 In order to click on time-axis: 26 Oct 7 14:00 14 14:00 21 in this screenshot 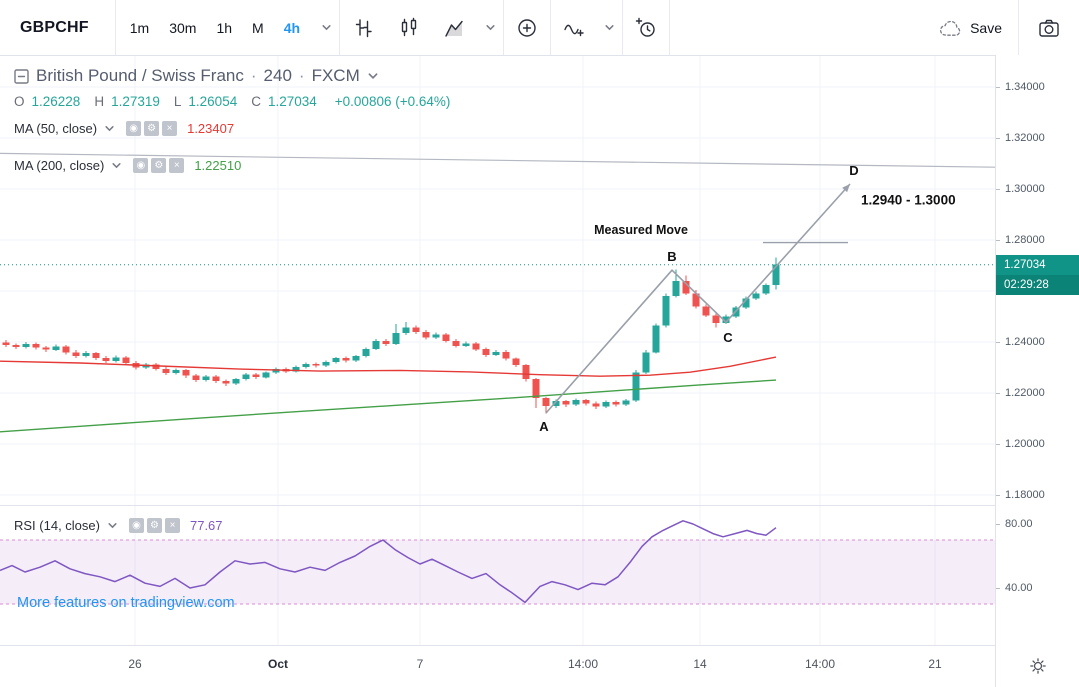, I will do `click(497, 666)`.